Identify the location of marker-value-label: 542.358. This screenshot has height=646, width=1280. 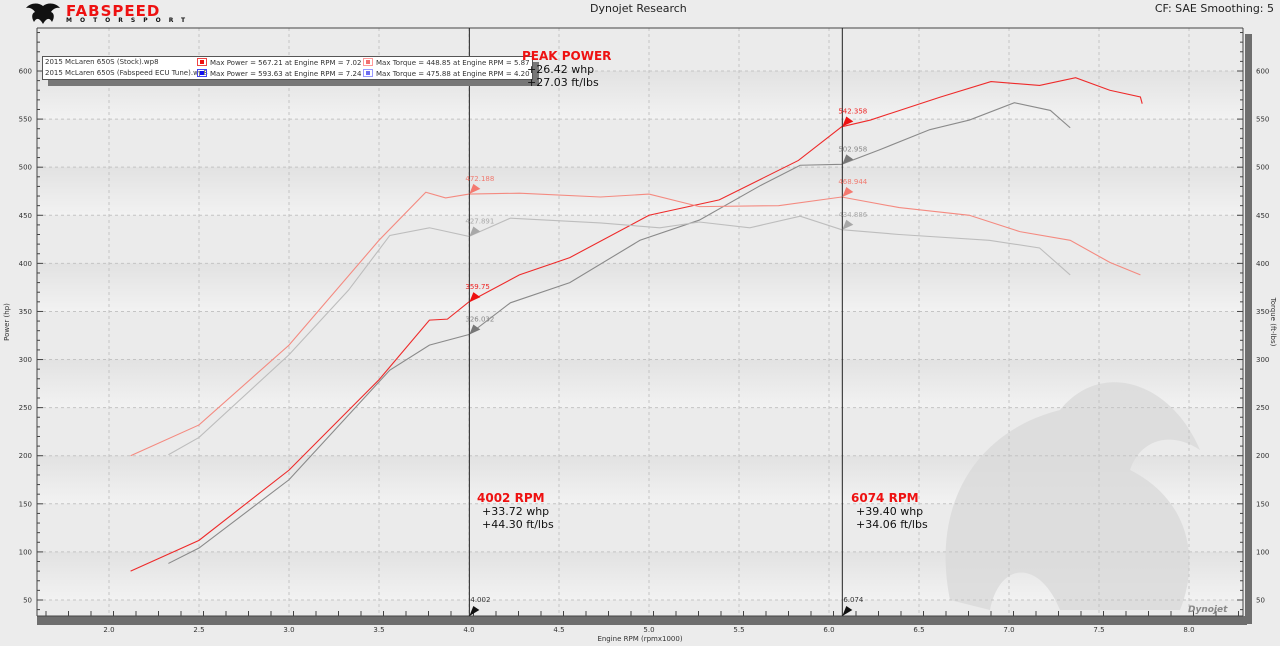
(852, 111).